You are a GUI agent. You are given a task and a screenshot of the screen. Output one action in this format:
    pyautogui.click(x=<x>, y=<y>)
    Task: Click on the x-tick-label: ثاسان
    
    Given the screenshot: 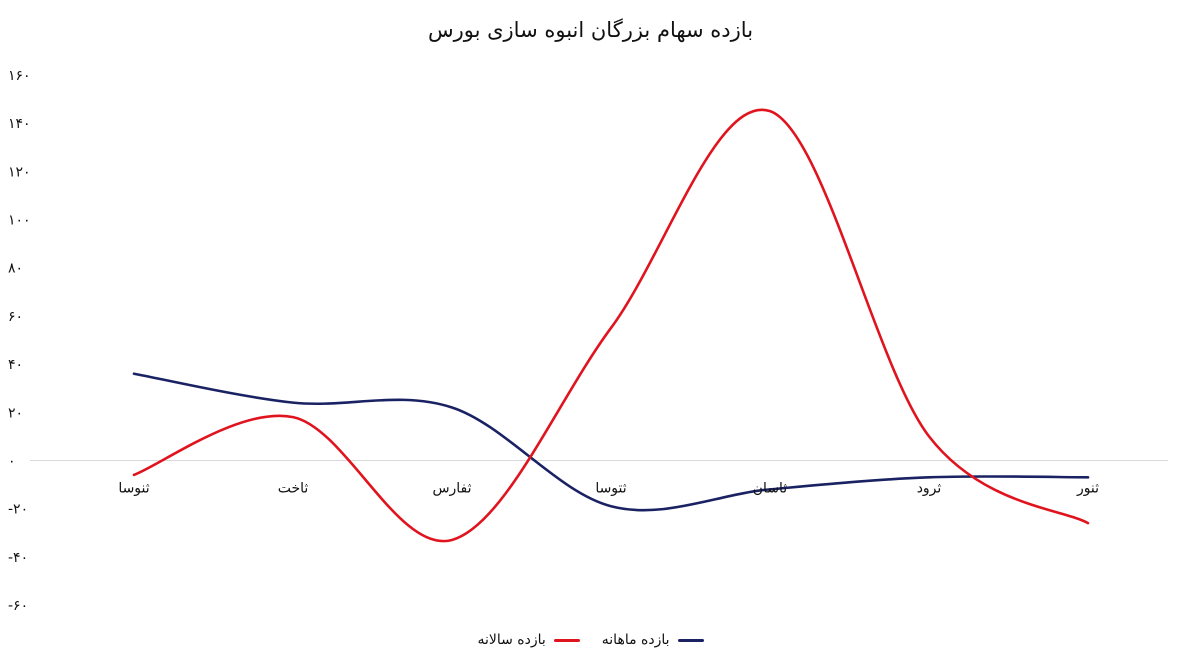 What is the action you would take?
    pyautogui.click(x=770, y=488)
    